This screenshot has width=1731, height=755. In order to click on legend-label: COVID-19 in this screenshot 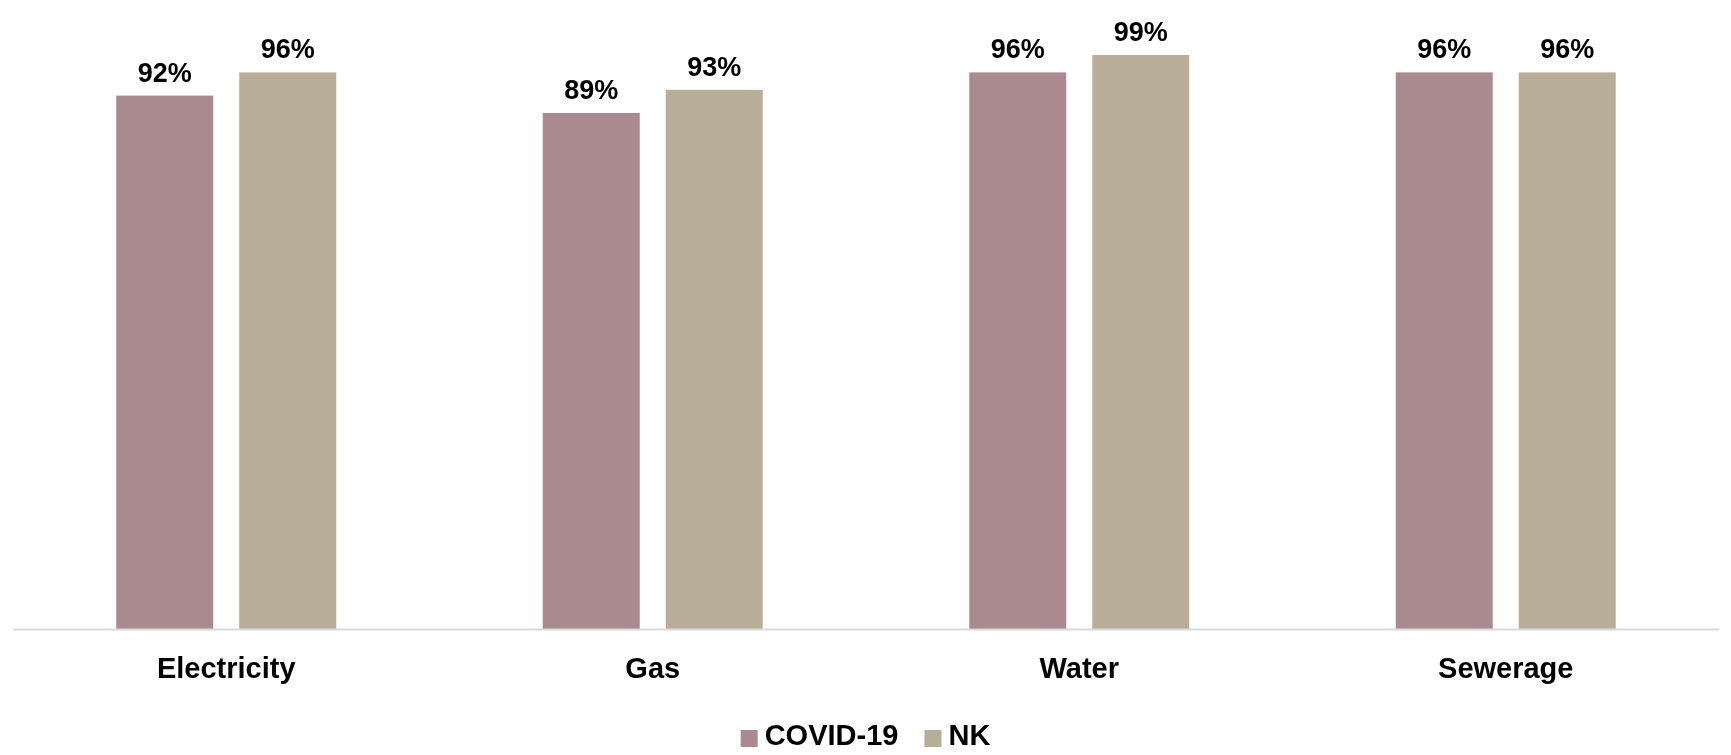, I will do `click(831, 735)`.